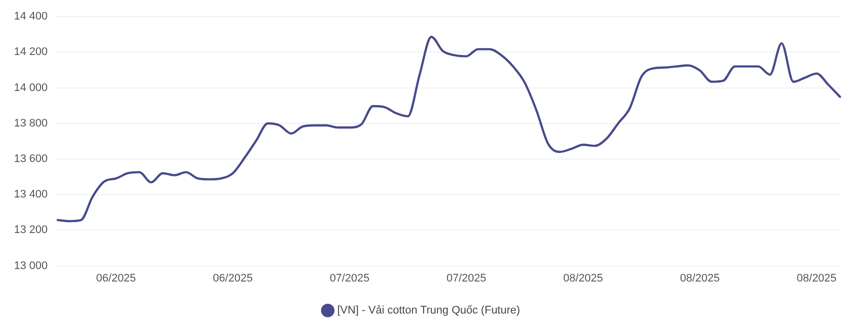 The width and height of the screenshot is (854, 332). I want to click on legend-label: [VN] - Vải cotton Trung Quốc (Future), so click(428, 310).